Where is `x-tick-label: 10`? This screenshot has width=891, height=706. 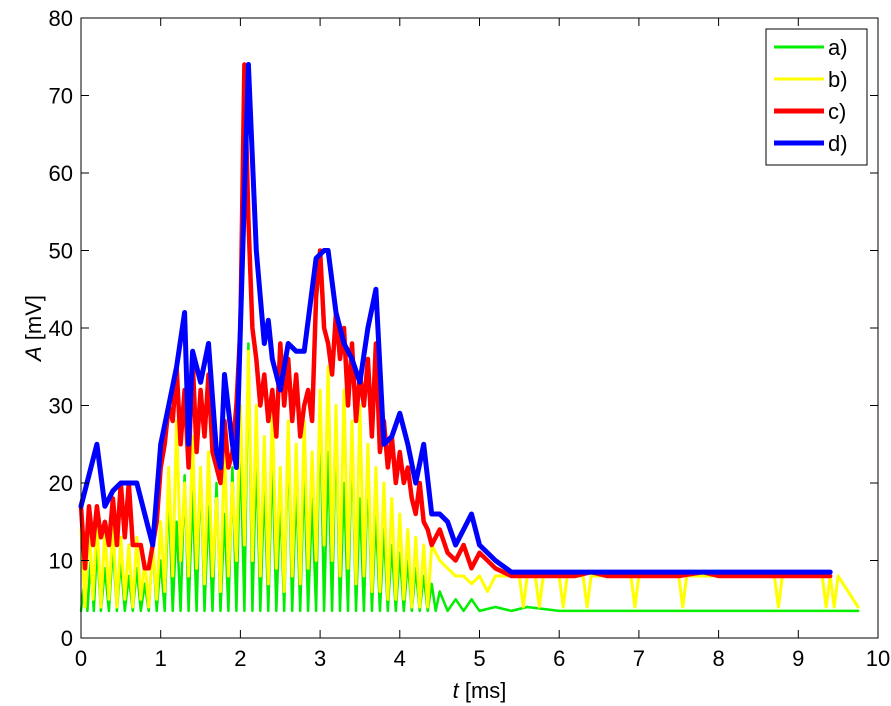 x-tick-label: 10 is located at coordinates (878, 658).